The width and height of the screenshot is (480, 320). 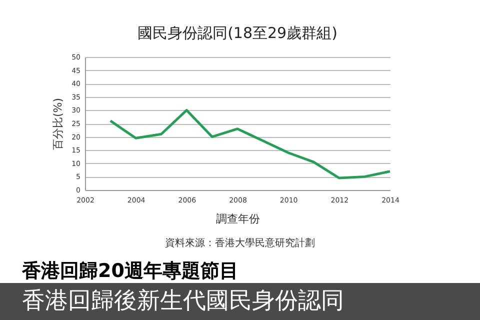 I want to click on source-note: 資料來源：香港大學民意研究計劃, so click(x=240, y=243).